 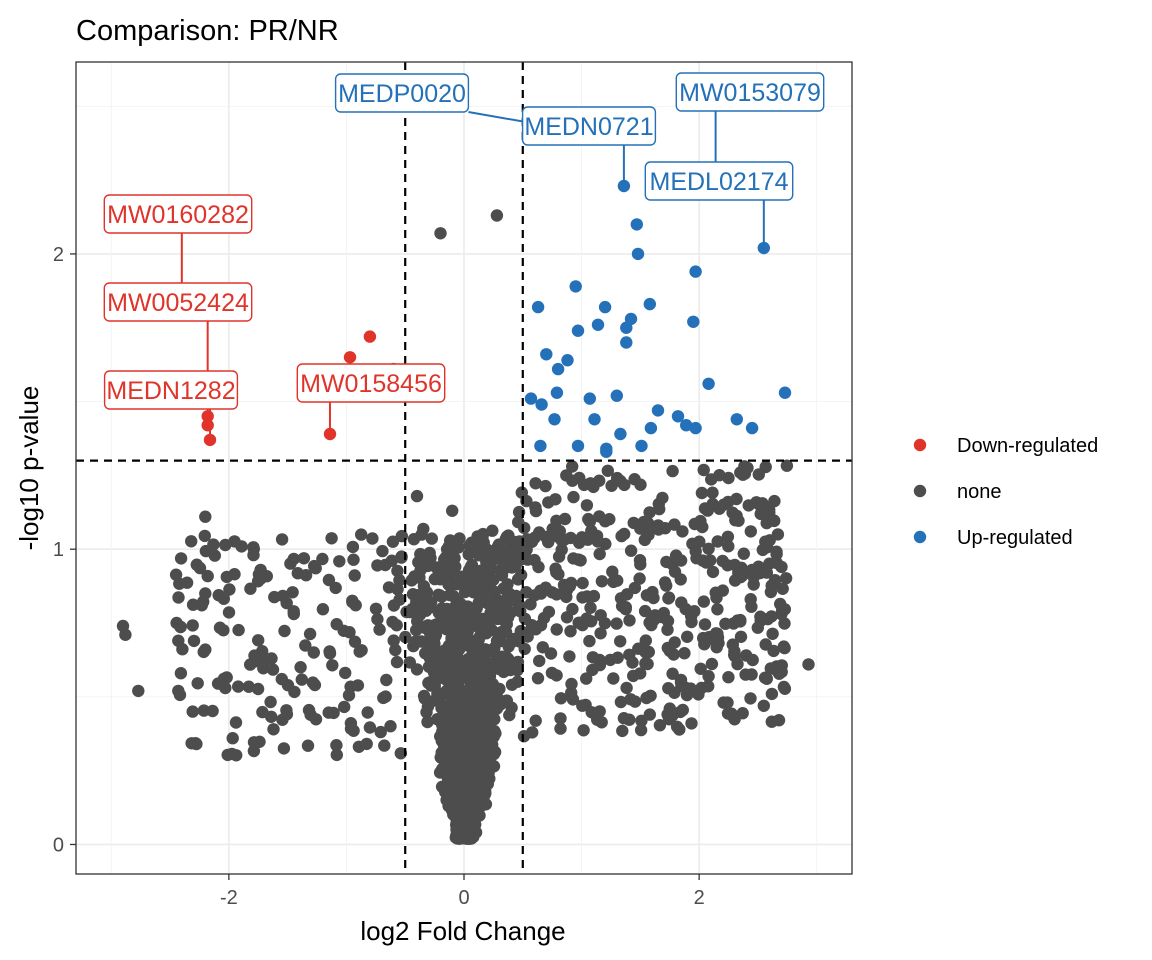 I want to click on legend-label: none, so click(x=979, y=492).